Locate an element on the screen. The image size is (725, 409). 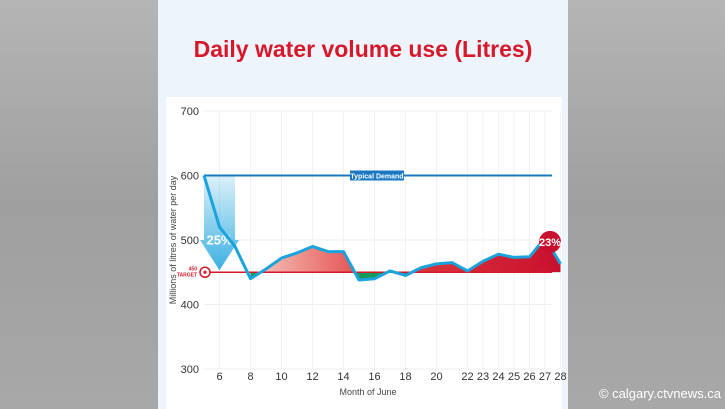
x-tick-label: 25 is located at coordinates (514, 377).